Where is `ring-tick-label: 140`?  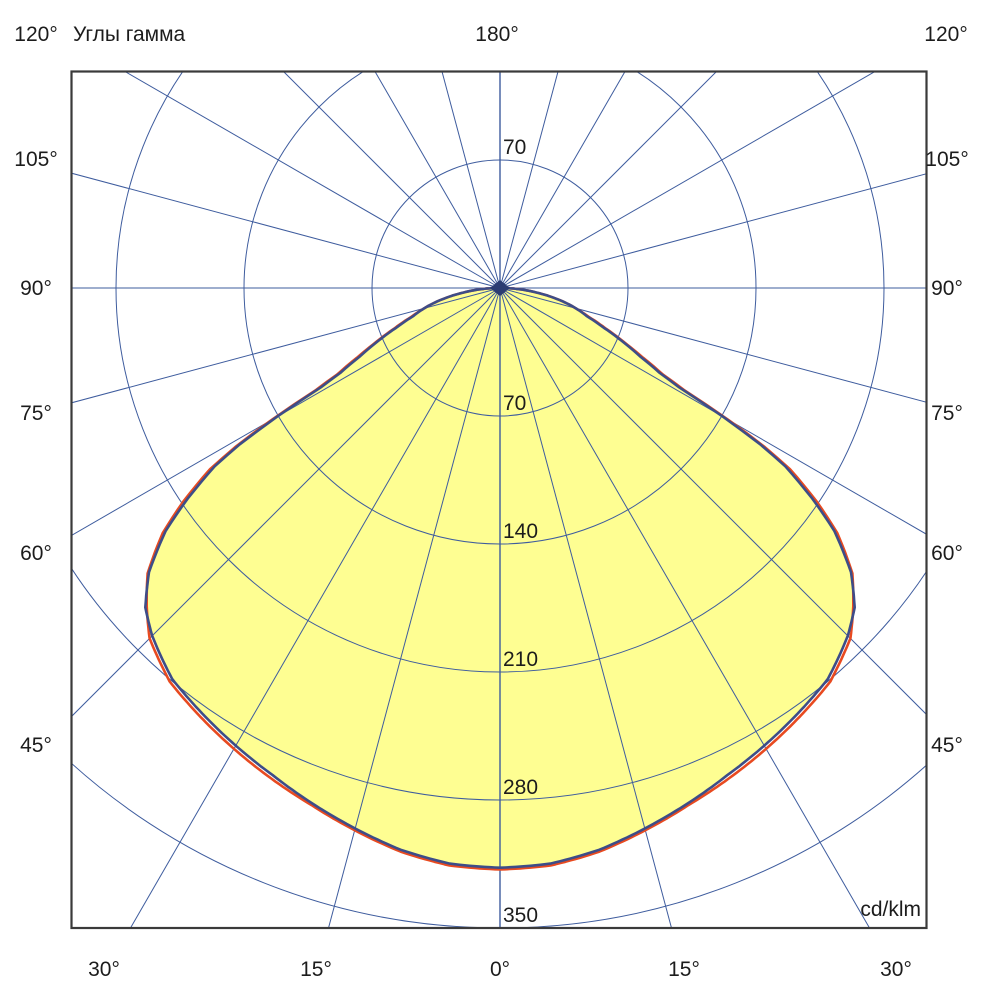 ring-tick-label: 140 is located at coordinates (520, 531).